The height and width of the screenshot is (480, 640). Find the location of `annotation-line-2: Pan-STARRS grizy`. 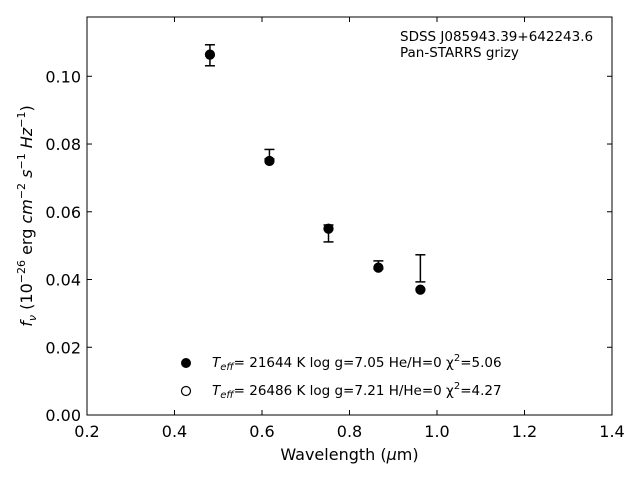

annotation-line-2: Pan-STARRS grizy is located at coordinates (459, 53).